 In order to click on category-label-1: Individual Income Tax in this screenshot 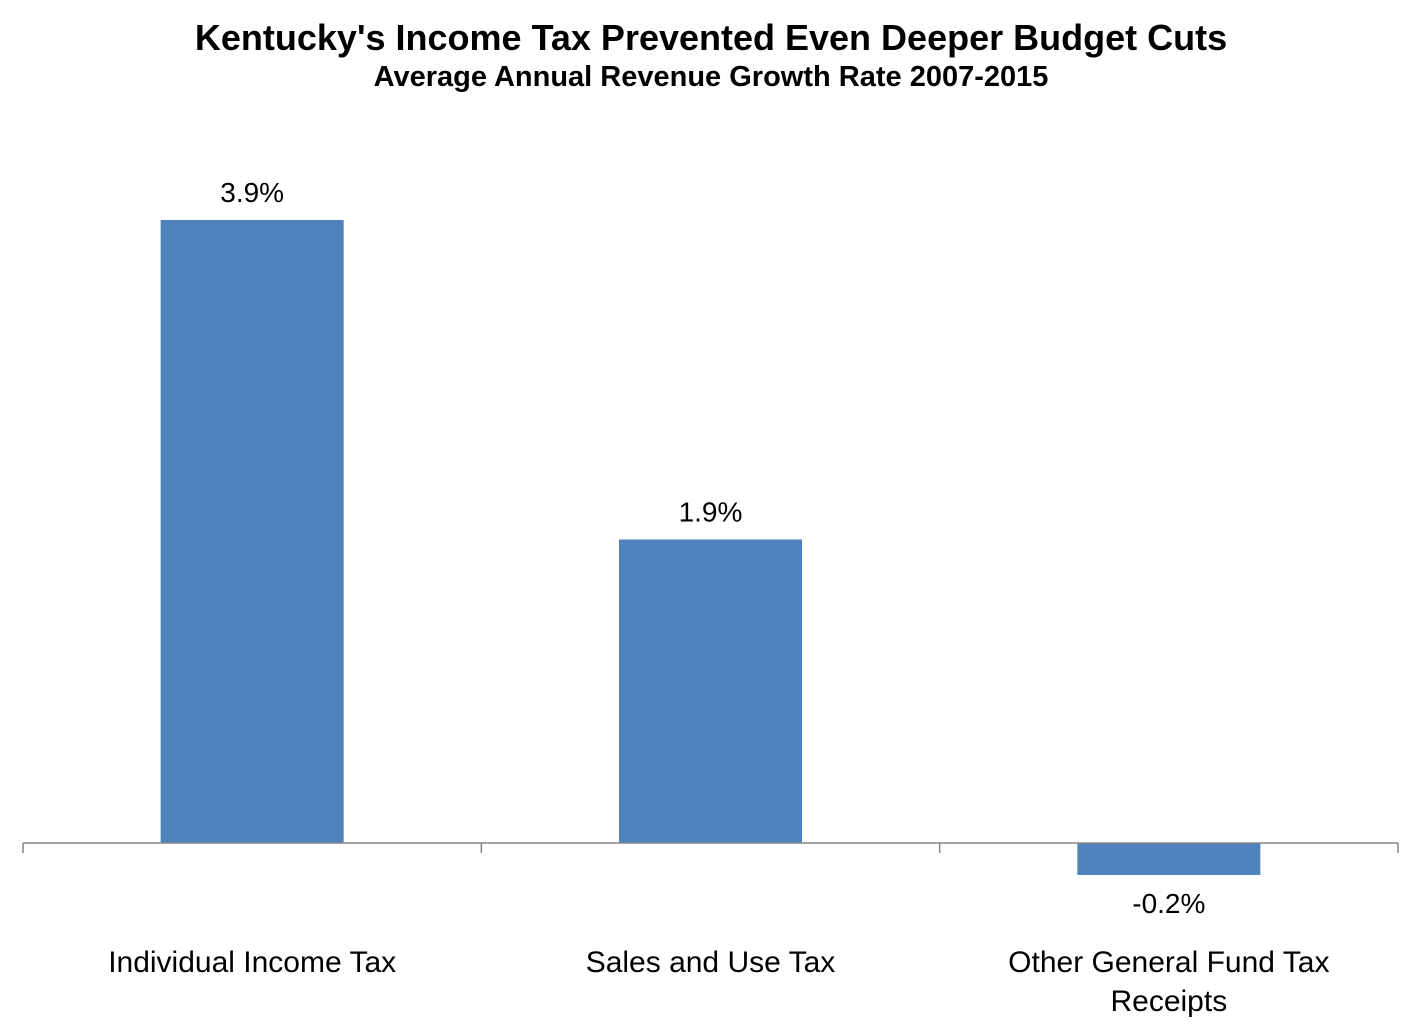, I will do `click(252, 962)`.